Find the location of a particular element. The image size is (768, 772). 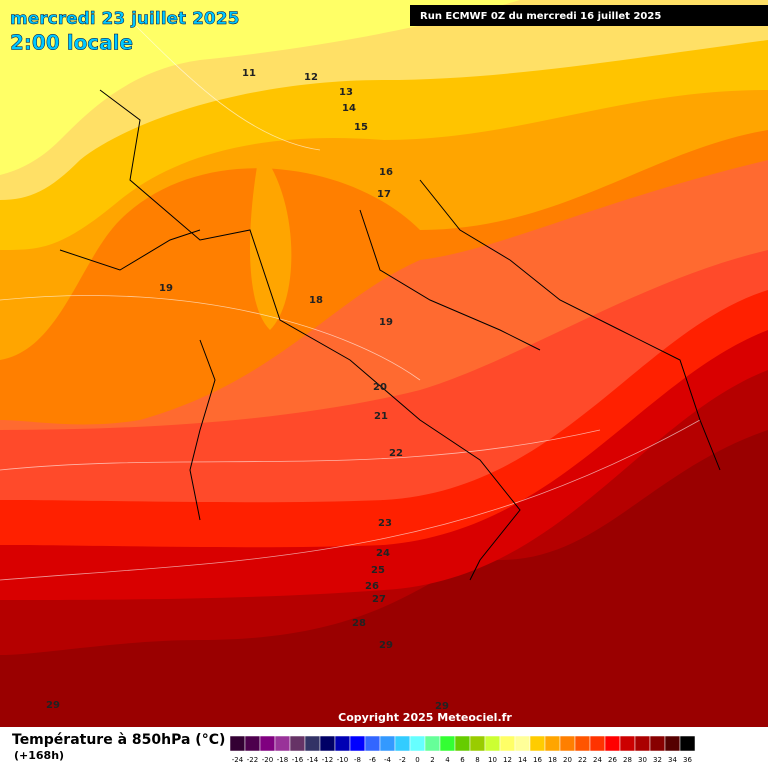

contour-label: 26 is located at coordinates (372, 586).